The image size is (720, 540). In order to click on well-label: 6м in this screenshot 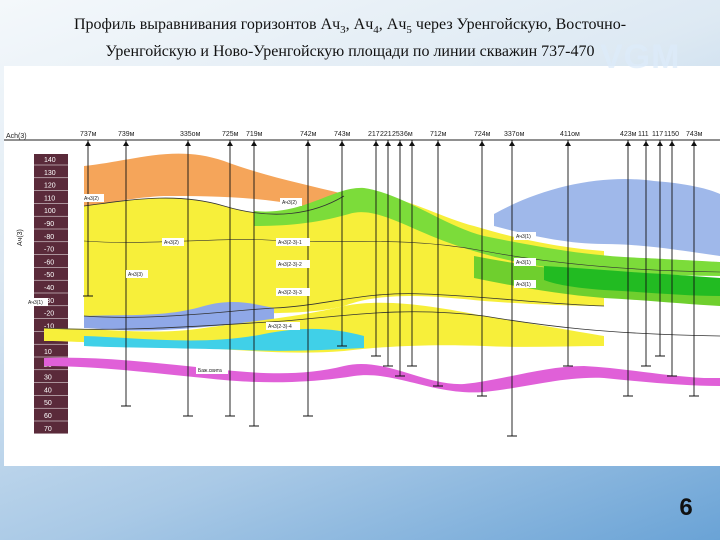, I will do `click(408, 134)`.